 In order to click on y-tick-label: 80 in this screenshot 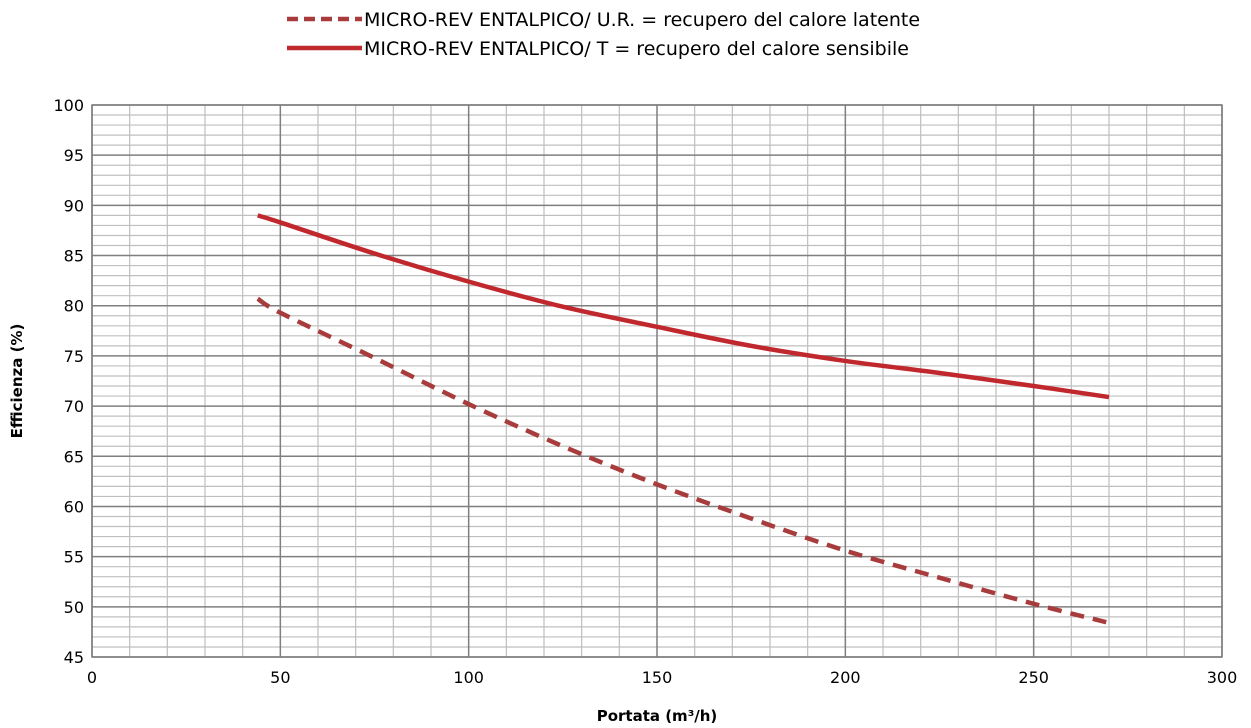, I will do `click(74, 306)`.